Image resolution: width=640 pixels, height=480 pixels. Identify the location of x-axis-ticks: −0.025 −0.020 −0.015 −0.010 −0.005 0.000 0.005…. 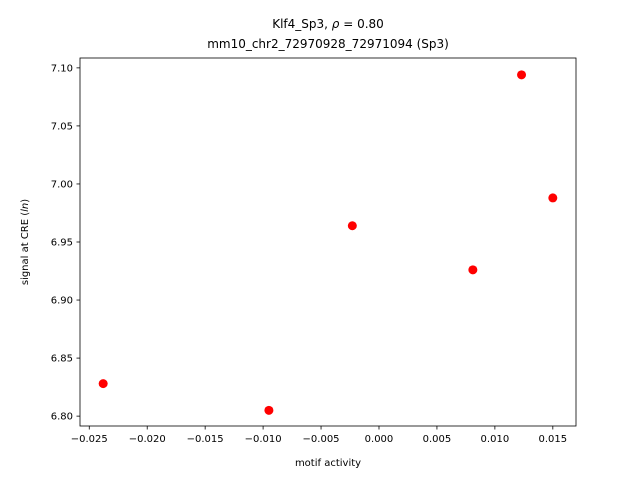
(319, 435).